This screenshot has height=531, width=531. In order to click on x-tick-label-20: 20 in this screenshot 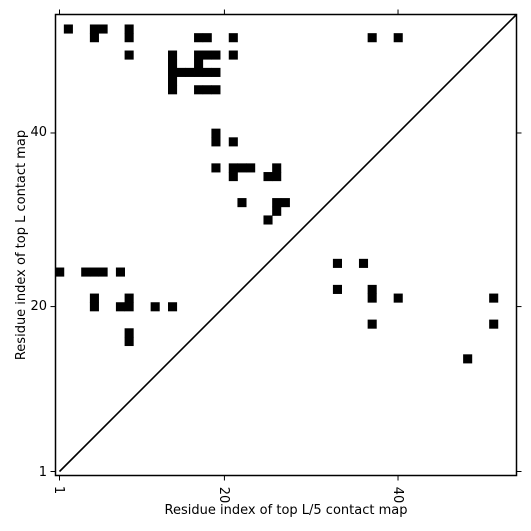, I will do `click(223, 495)`.